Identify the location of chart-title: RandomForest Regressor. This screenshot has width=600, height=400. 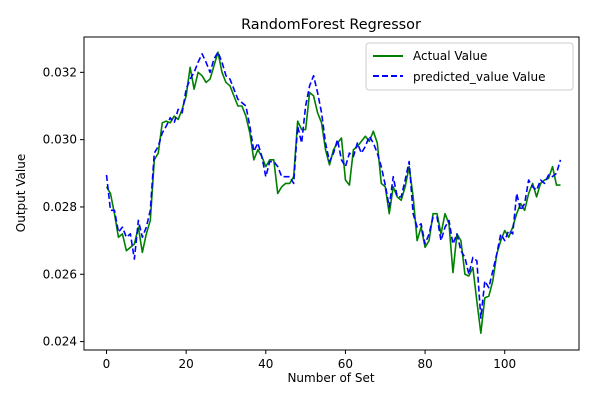
(331, 25).